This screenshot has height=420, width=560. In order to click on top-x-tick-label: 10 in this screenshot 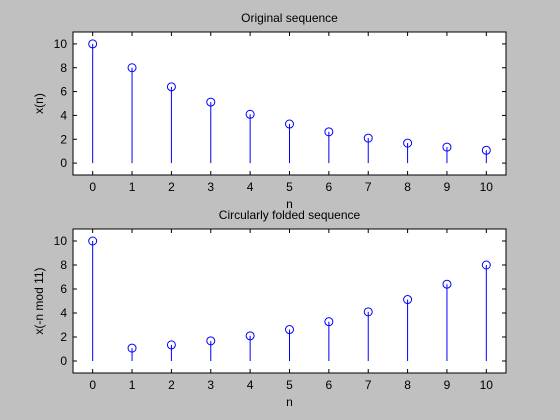, I will do `click(487, 187)`.